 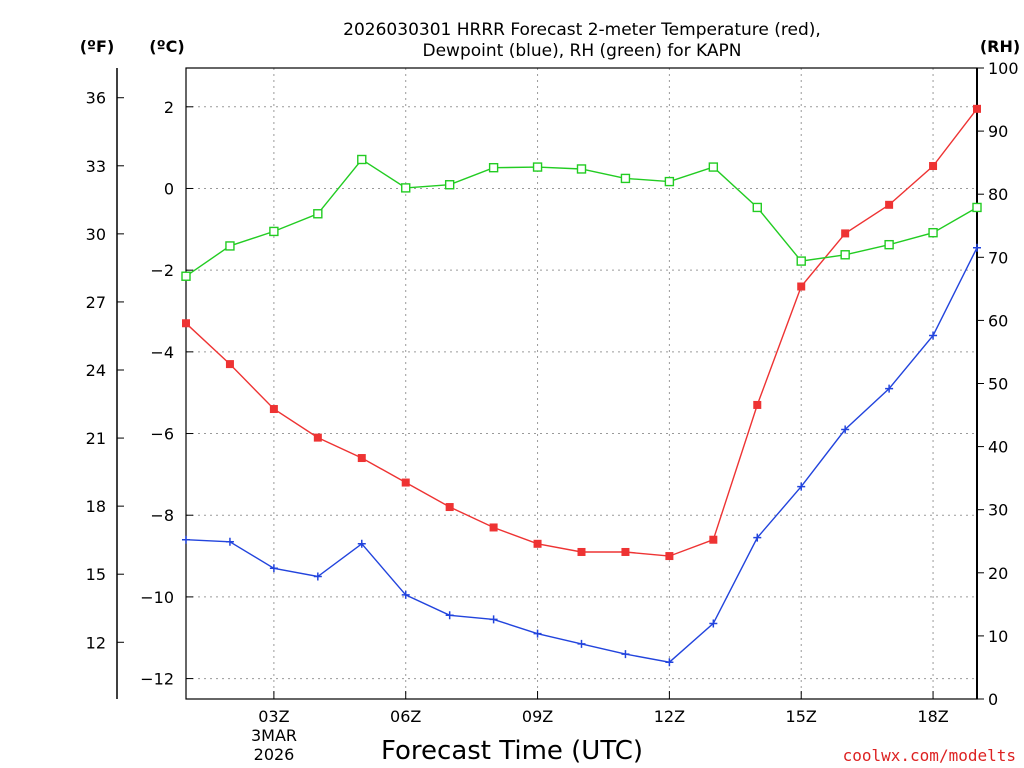 What do you see at coordinates (169, 188) in the screenshot?
I see `celsius-tick-label: 0` at bounding box center [169, 188].